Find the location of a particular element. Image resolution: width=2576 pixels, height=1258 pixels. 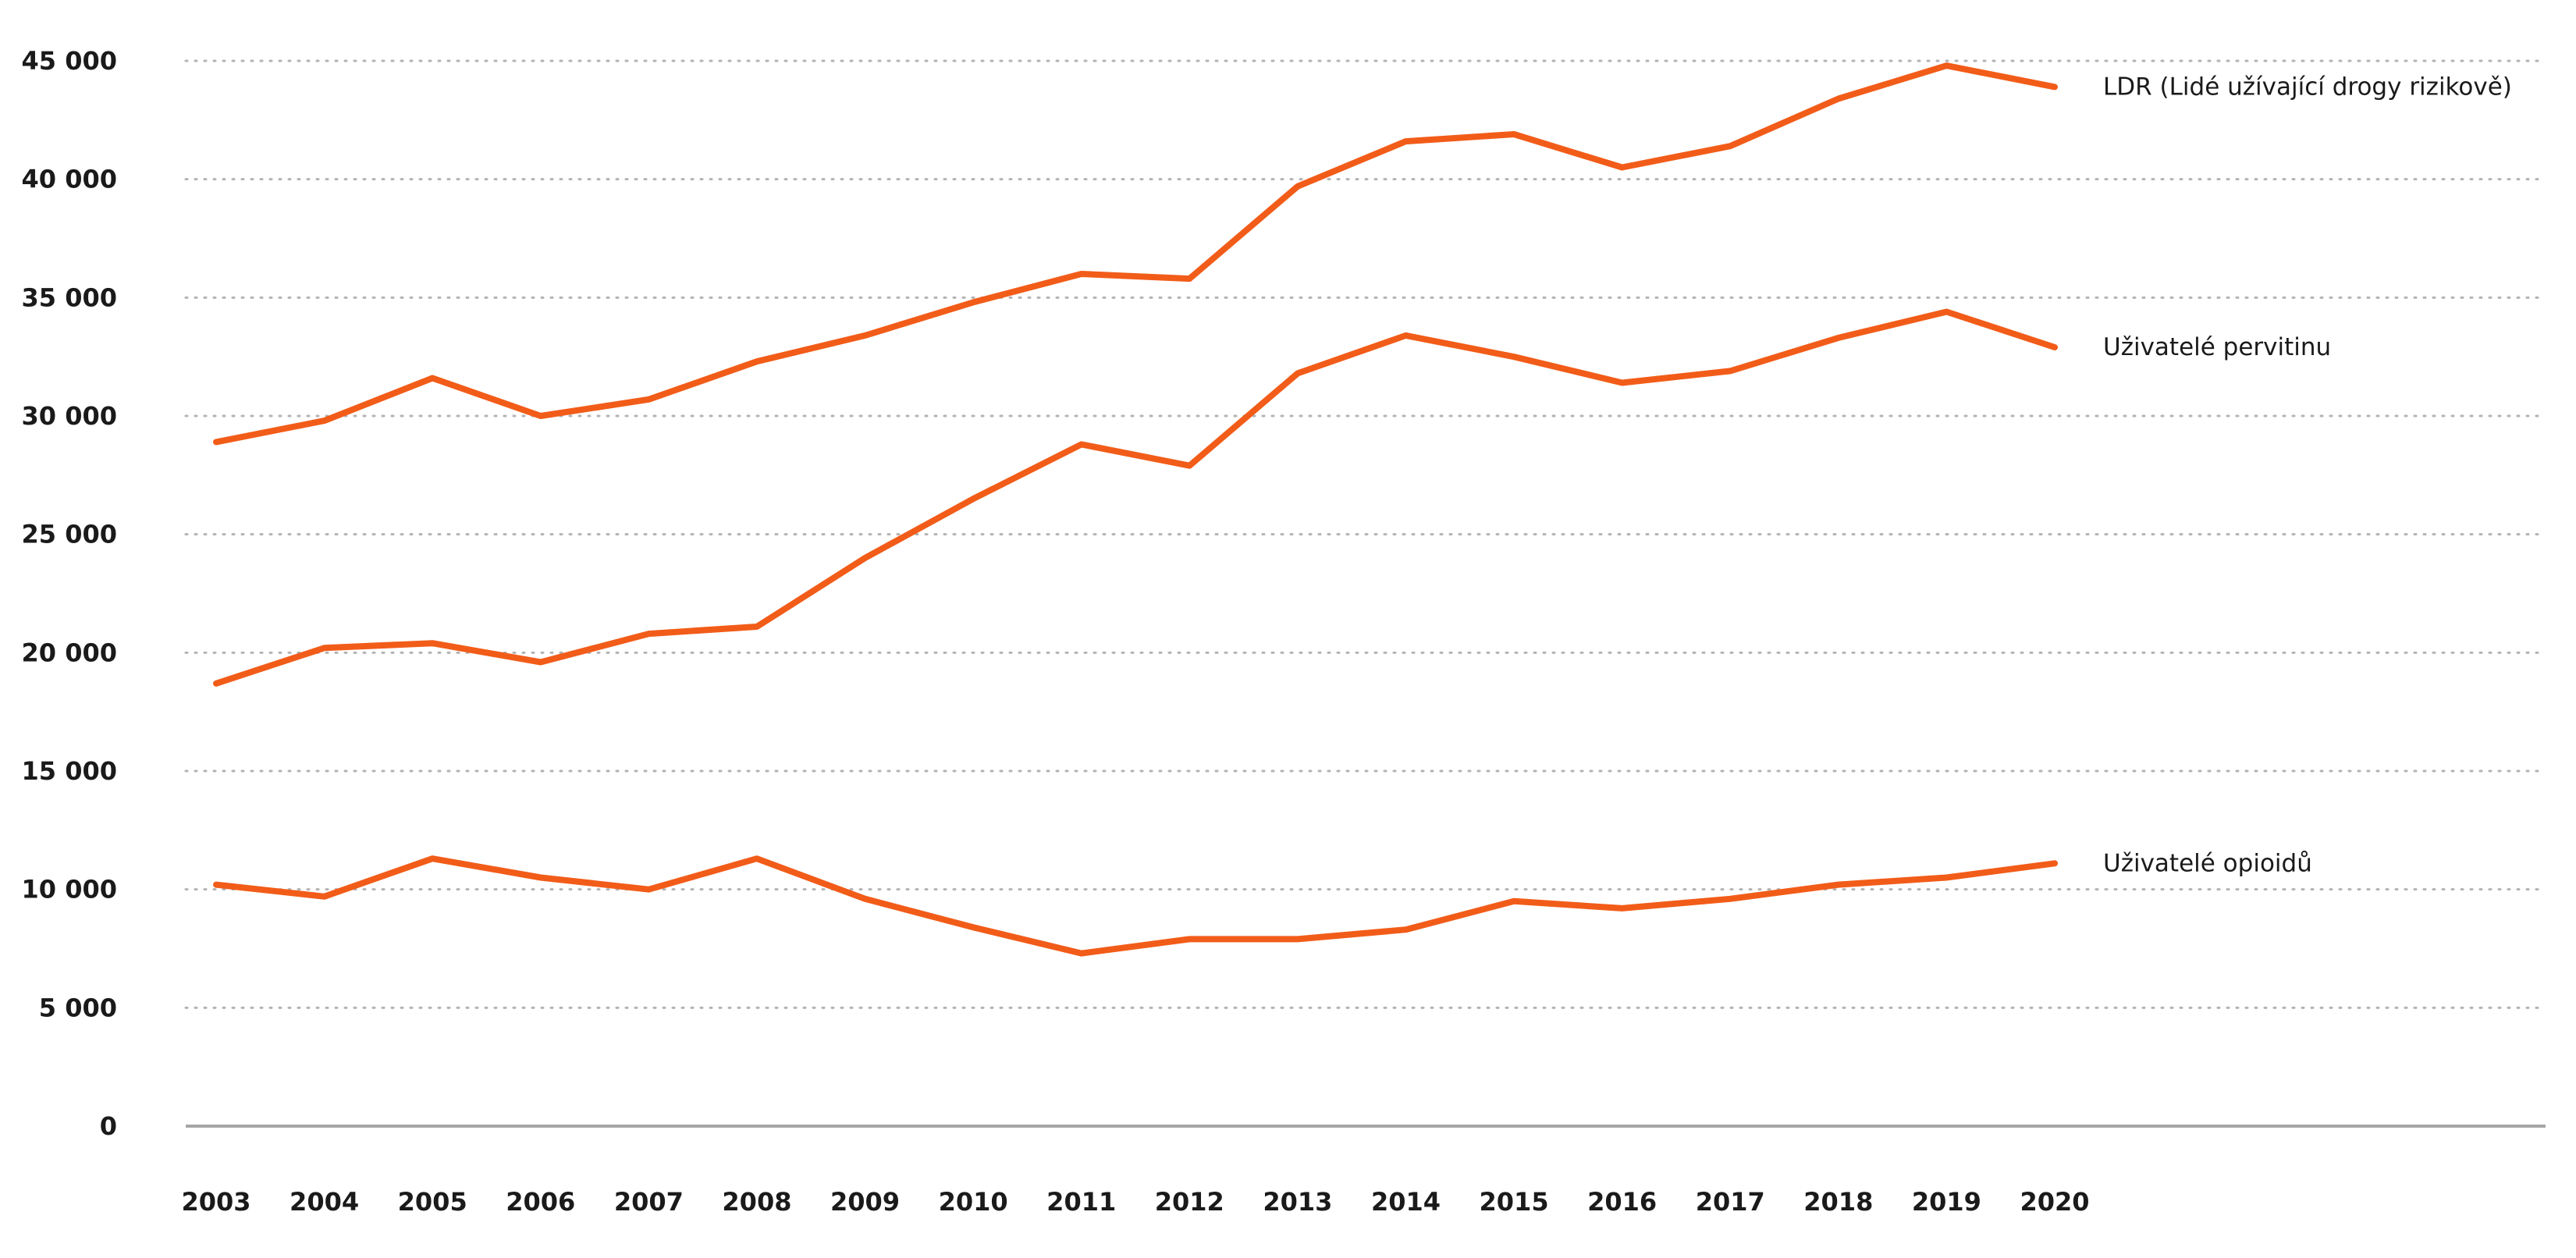

x-tick-label: 2019 is located at coordinates (1947, 1202).